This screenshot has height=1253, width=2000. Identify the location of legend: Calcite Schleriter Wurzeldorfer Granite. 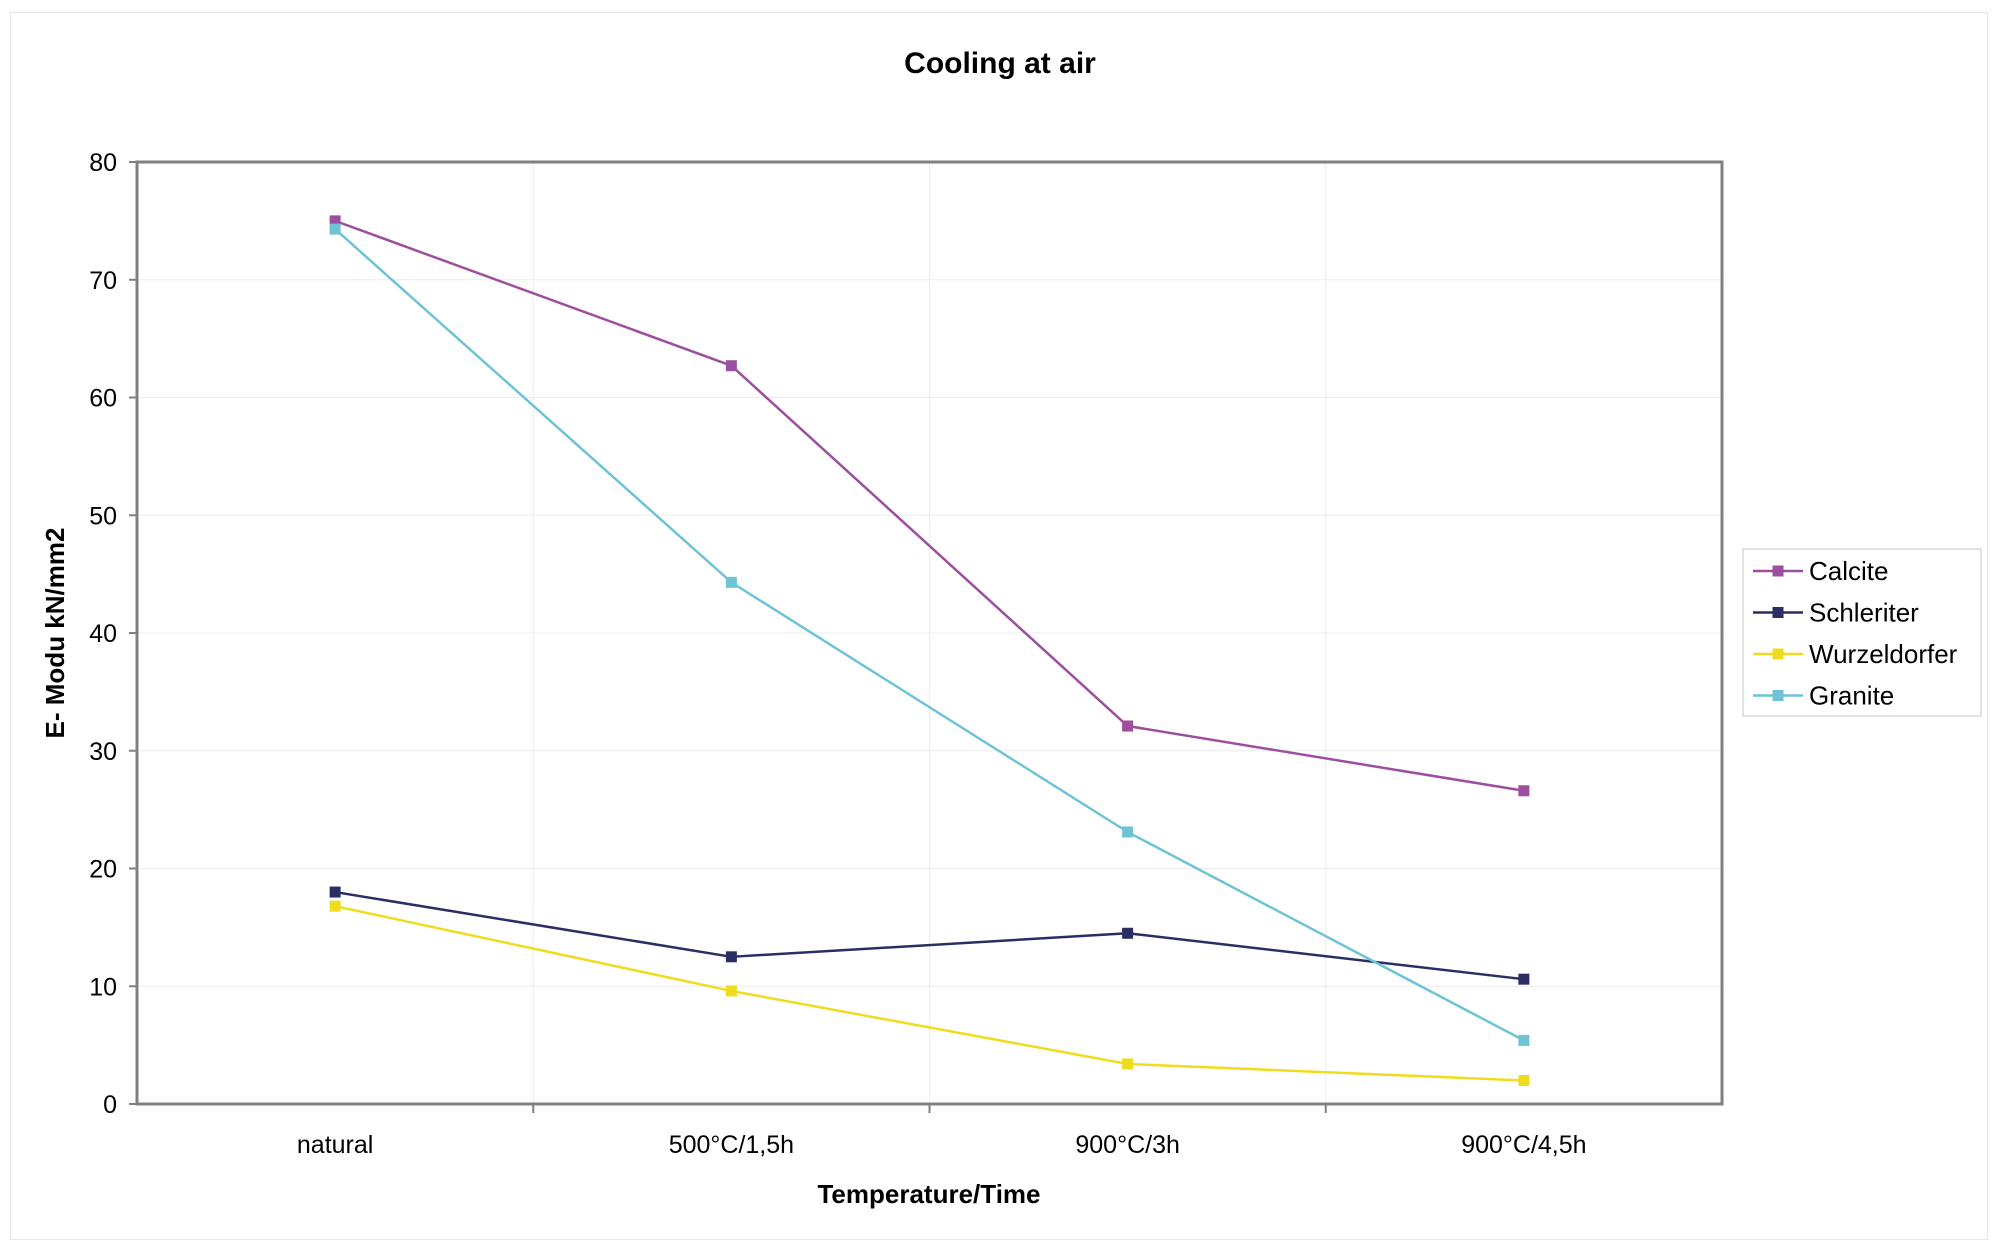
(1862, 632).